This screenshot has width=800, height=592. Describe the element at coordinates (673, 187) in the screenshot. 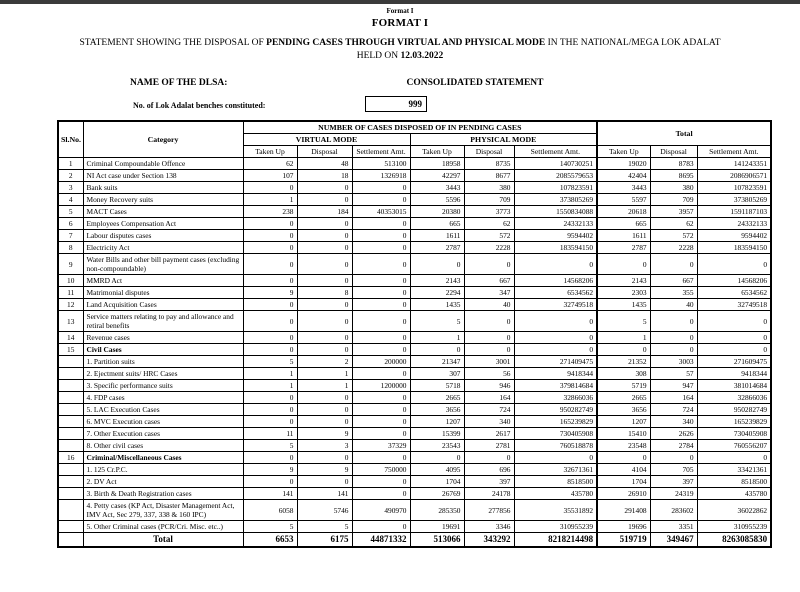

I see `table-cell: 380` at that location.